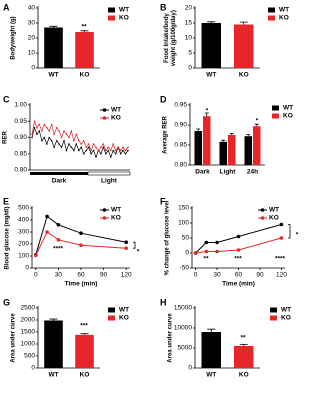  What do you see at coordinates (244, 75) in the screenshot?
I see `x-tick-label: KO` at bounding box center [244, 75].